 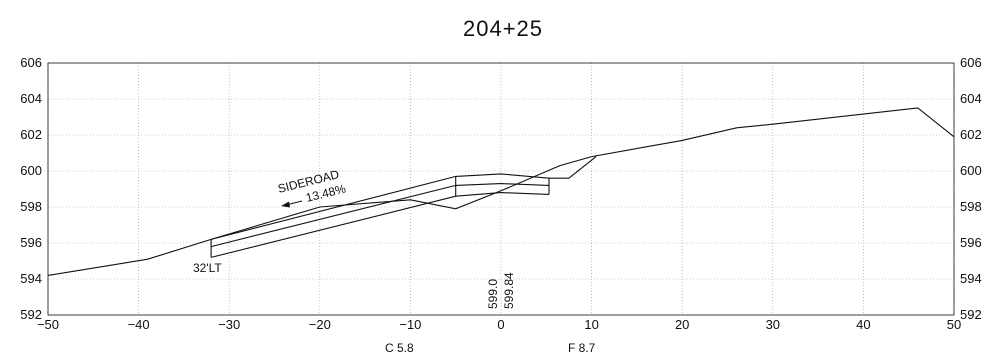 I want to click on x-tick-label: −20, so click(x=320, y=324).